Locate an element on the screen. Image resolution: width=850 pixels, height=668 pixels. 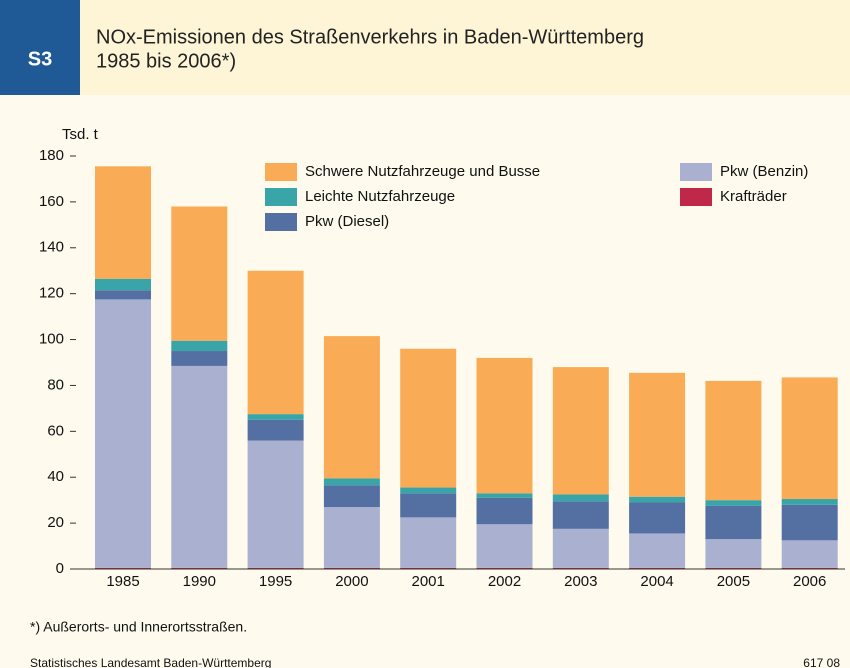
x-tick-label: 1990 is located at coordinates (199, 581).